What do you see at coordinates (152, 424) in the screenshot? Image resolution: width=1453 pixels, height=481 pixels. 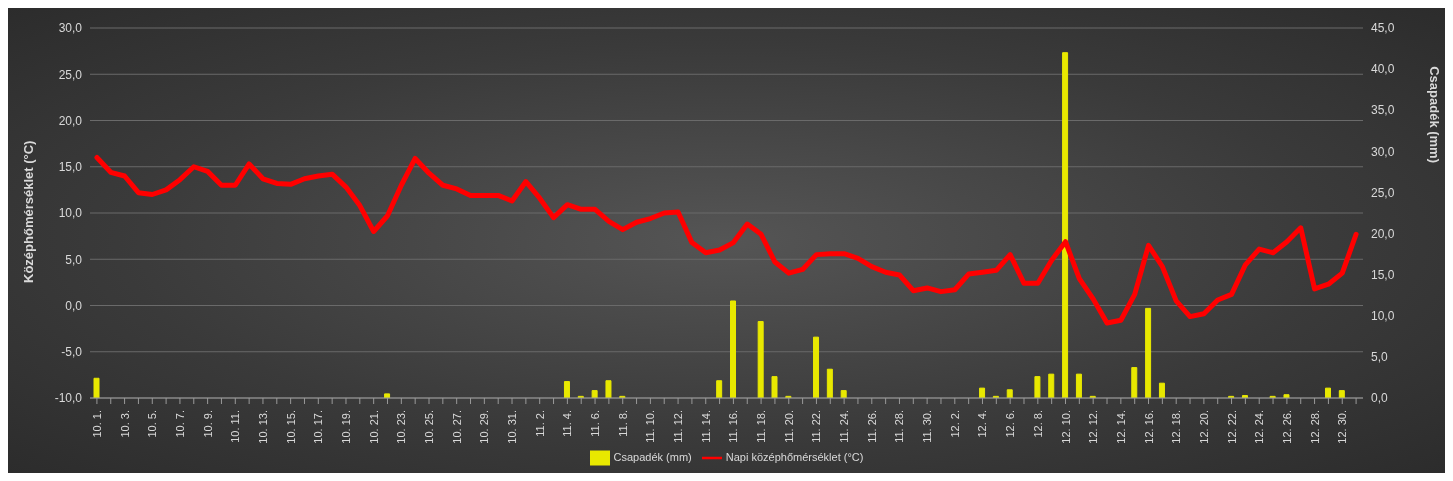 I see `x-tick-label: 10. 5.` at bounding box center [152, 424].